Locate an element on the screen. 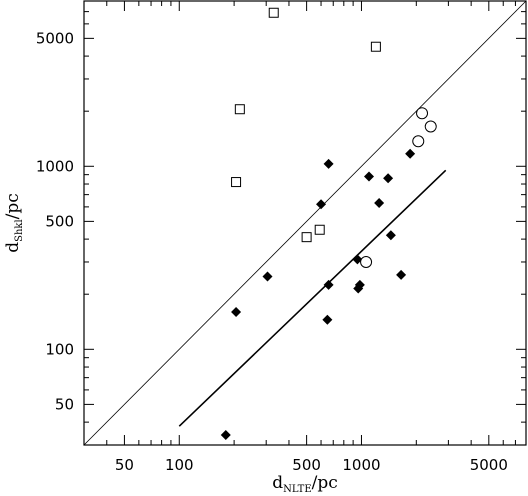 The image size is (528, 496). y-tick-label: 1000 is located at coordinates (55, 166).